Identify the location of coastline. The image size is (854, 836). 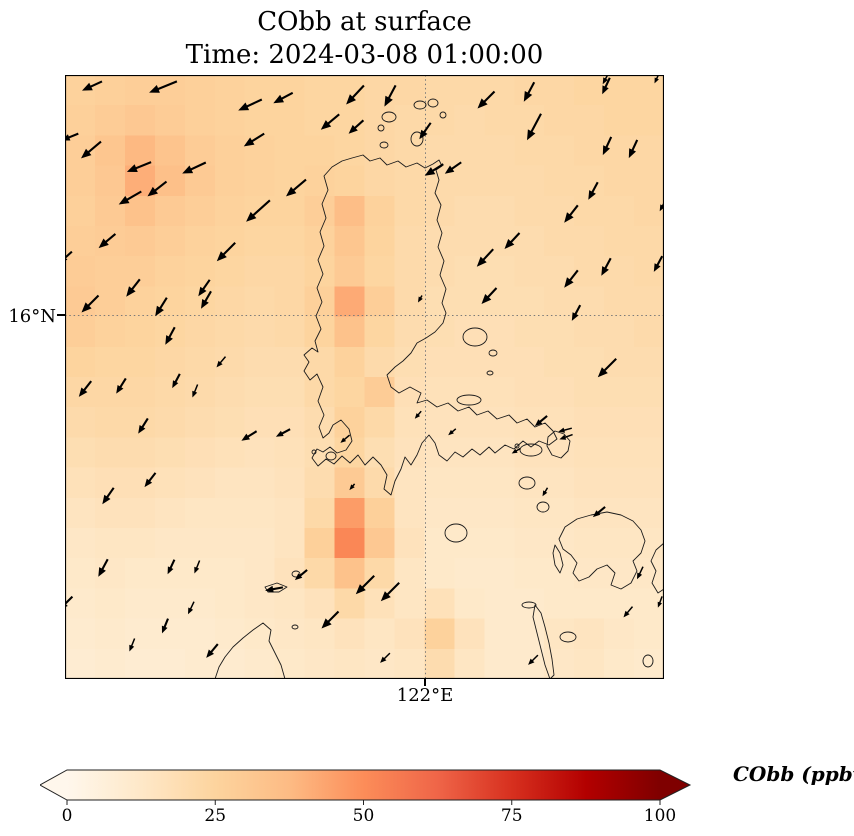
(543, 641).